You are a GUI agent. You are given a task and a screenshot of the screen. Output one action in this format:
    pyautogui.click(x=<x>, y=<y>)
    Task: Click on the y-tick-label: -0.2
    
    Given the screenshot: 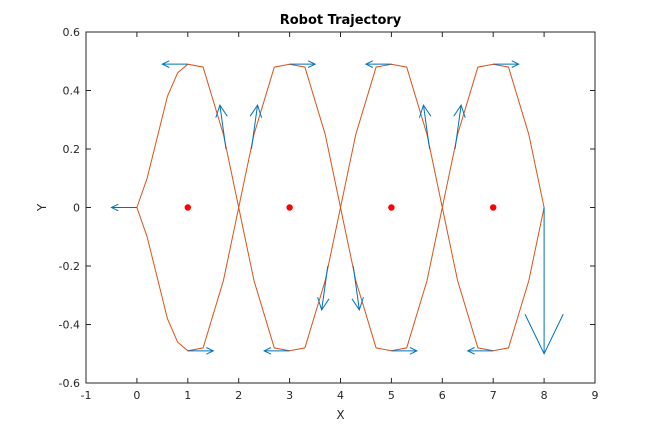 What is the action you would take?
    pyautogui.click(x=69, y=266)
    